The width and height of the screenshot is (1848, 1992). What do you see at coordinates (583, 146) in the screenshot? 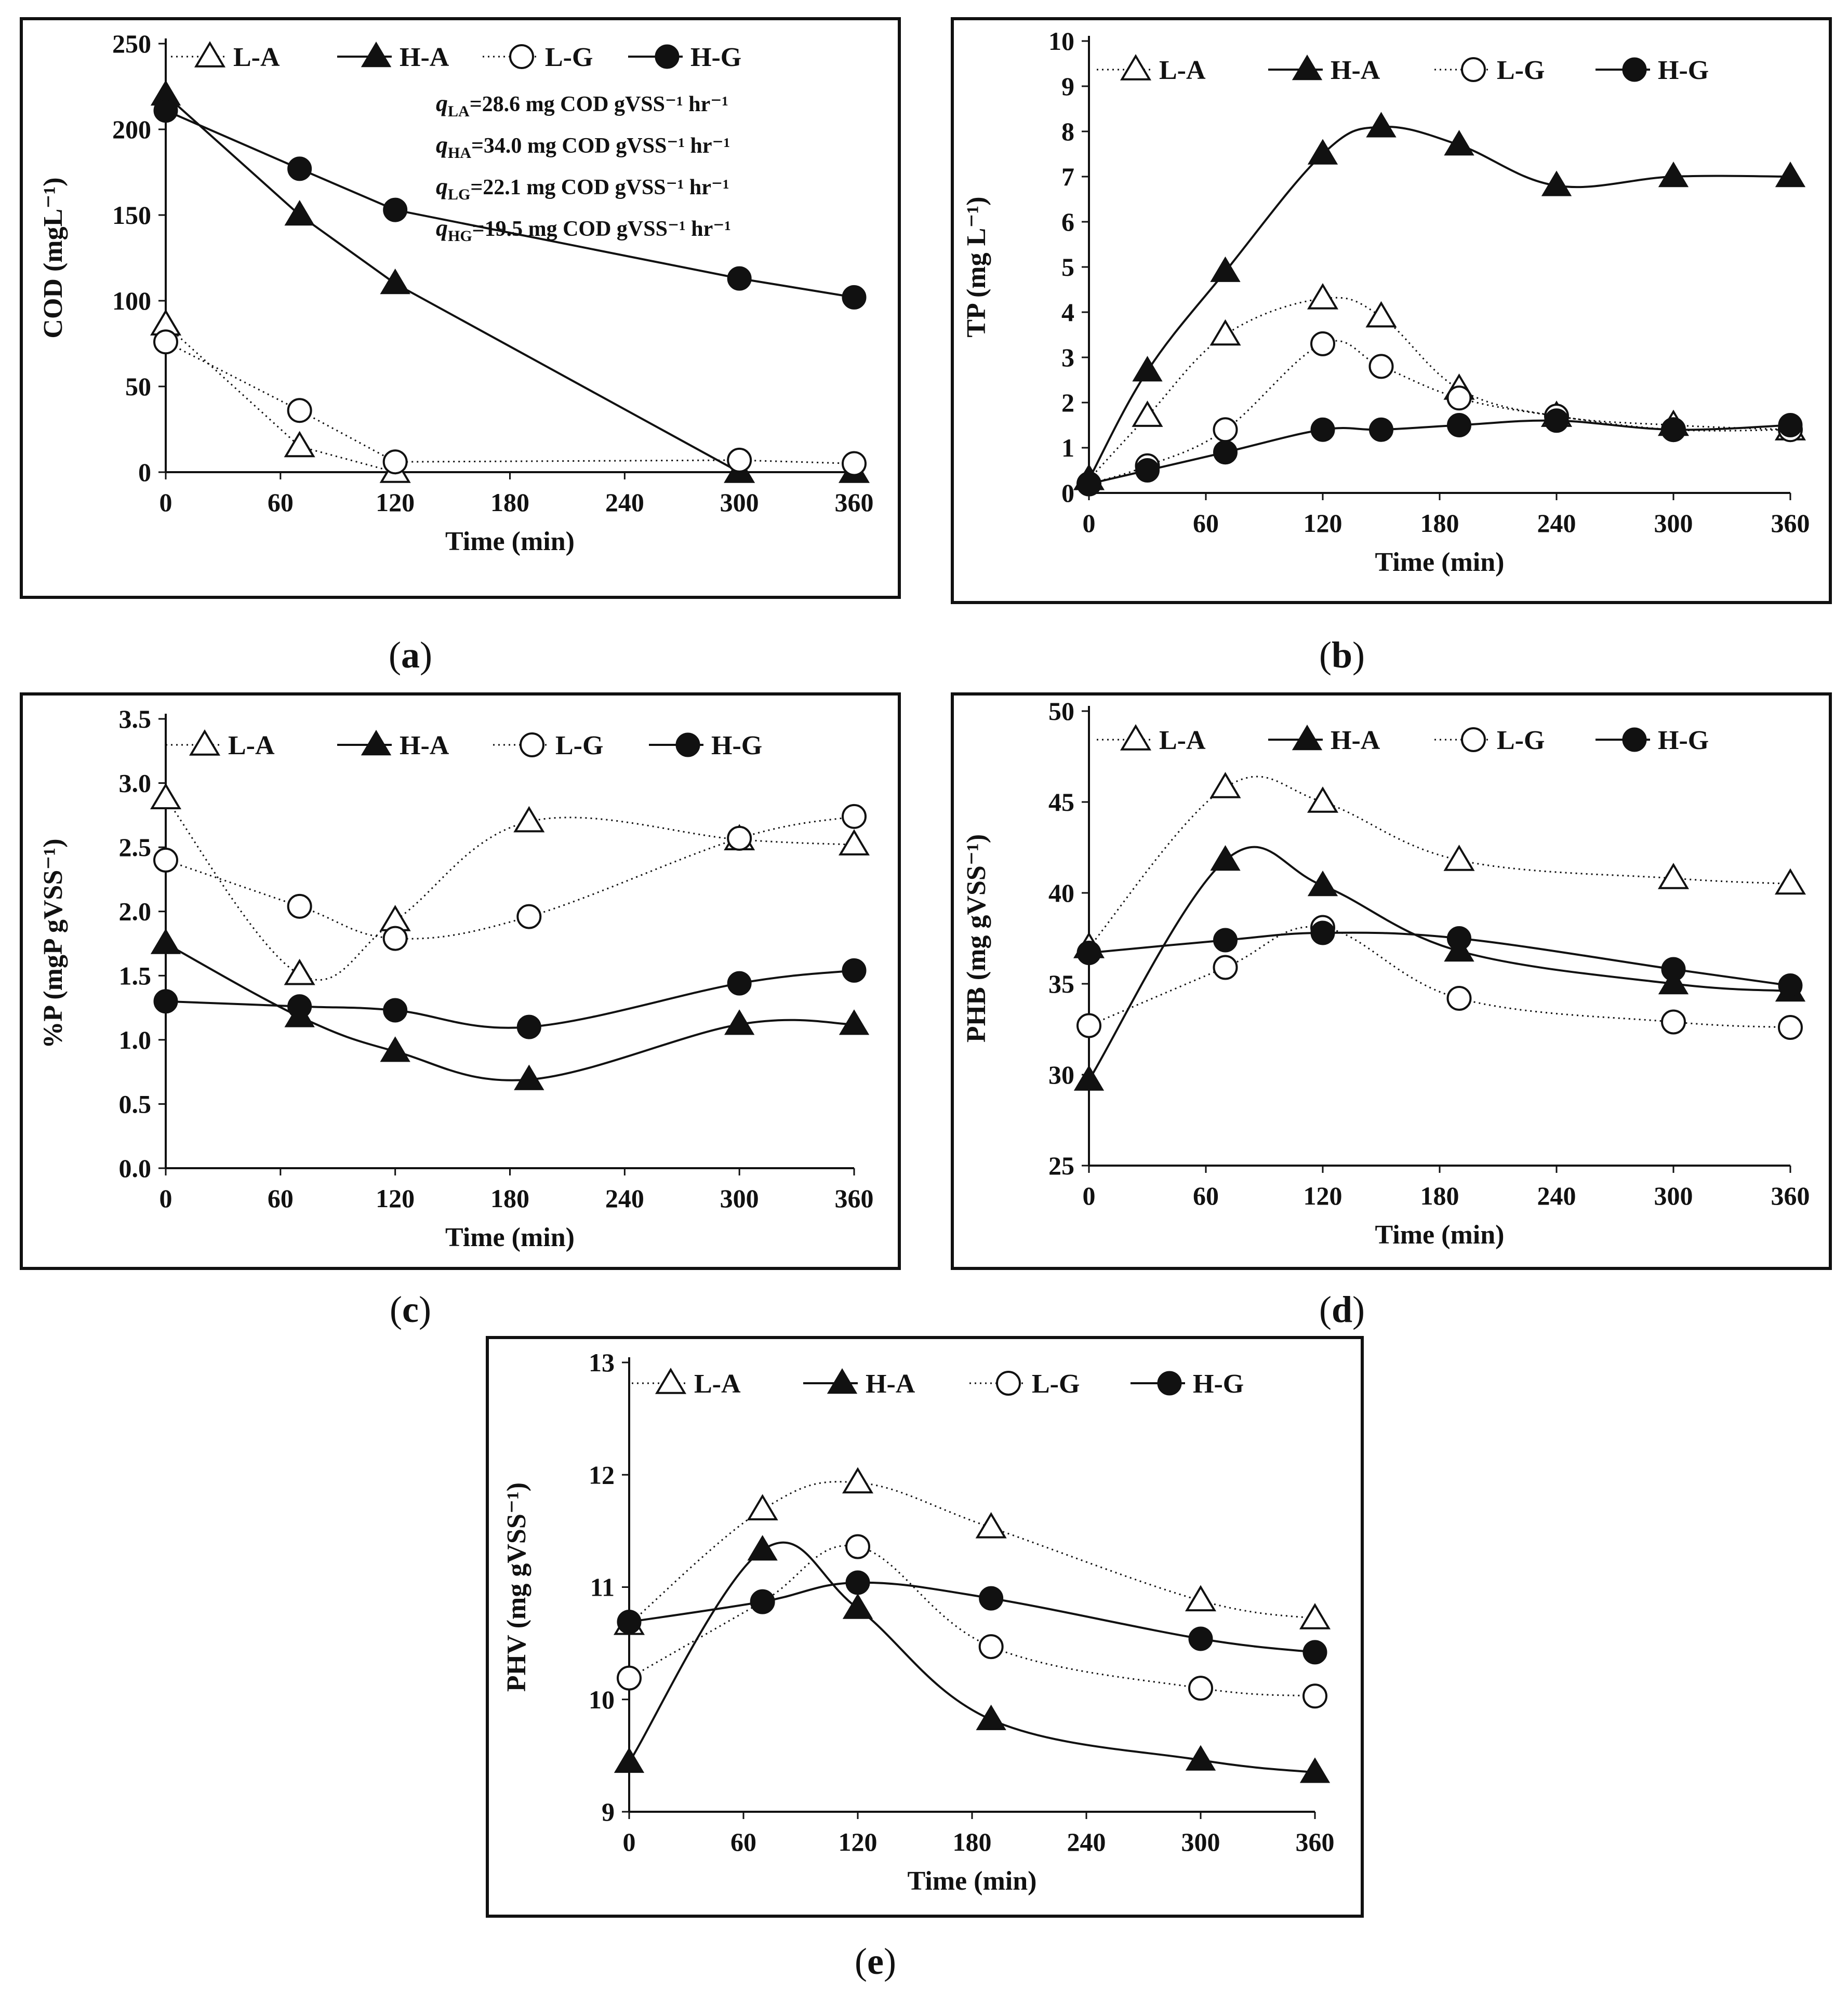
I see `rate-annotation: qHA=34.0 mg COD gVSS⁻¹ hr⁻¹` at bounding box center [583, 146].